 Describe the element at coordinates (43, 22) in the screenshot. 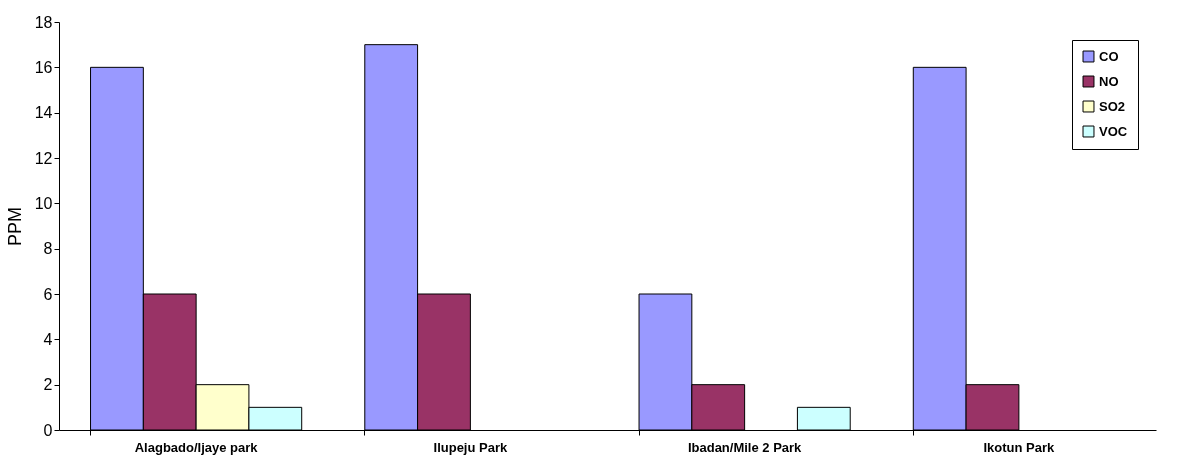

I see `y-tick-label: 18` at that location.